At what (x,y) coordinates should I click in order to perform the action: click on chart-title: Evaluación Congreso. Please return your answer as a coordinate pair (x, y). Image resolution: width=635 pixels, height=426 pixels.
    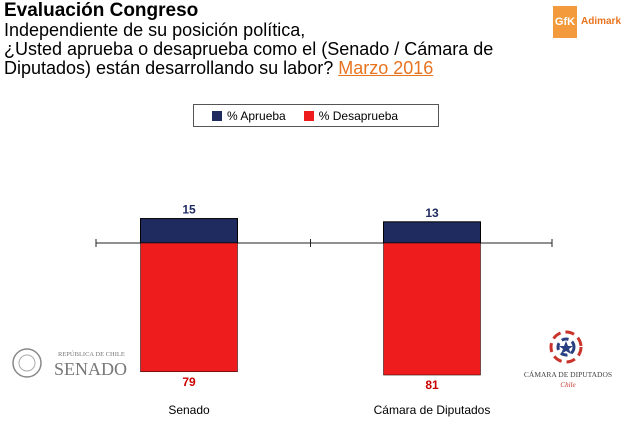
    Looking at the image, I should click on (101, 10).